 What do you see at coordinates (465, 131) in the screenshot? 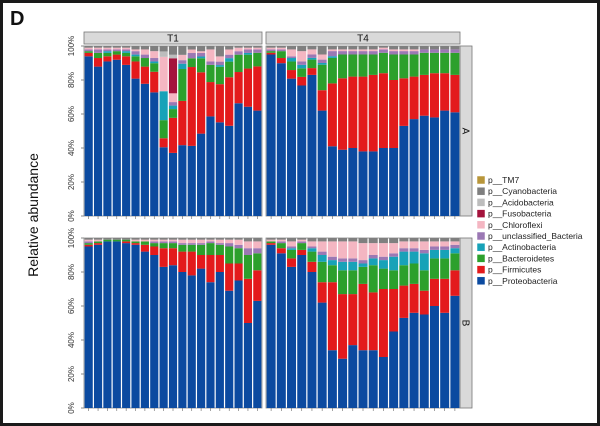
I see `facet-label-a: A` at bounding box center [465, 131].